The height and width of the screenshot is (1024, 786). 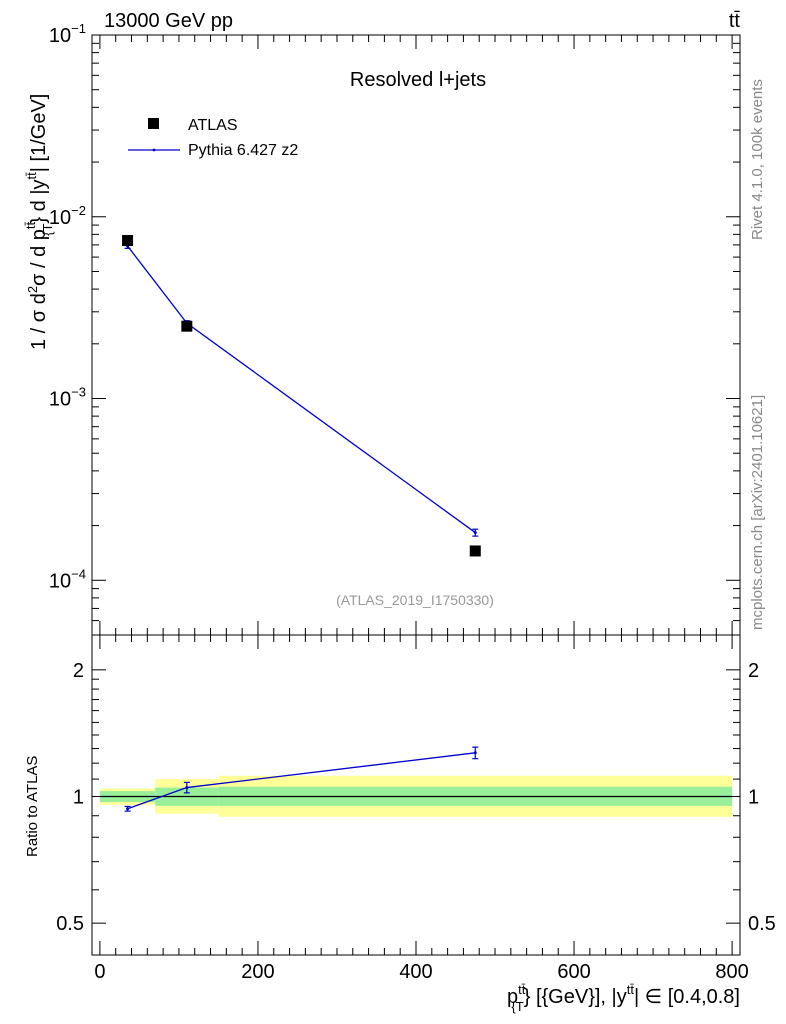 I want to click on pythia-point, so click(x=475, y=533).